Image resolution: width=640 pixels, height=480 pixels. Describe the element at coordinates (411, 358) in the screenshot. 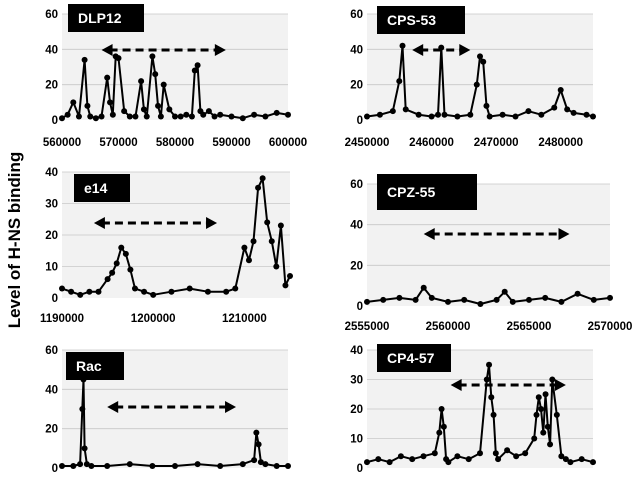

I see `chart-title: CP4-57` at that location.